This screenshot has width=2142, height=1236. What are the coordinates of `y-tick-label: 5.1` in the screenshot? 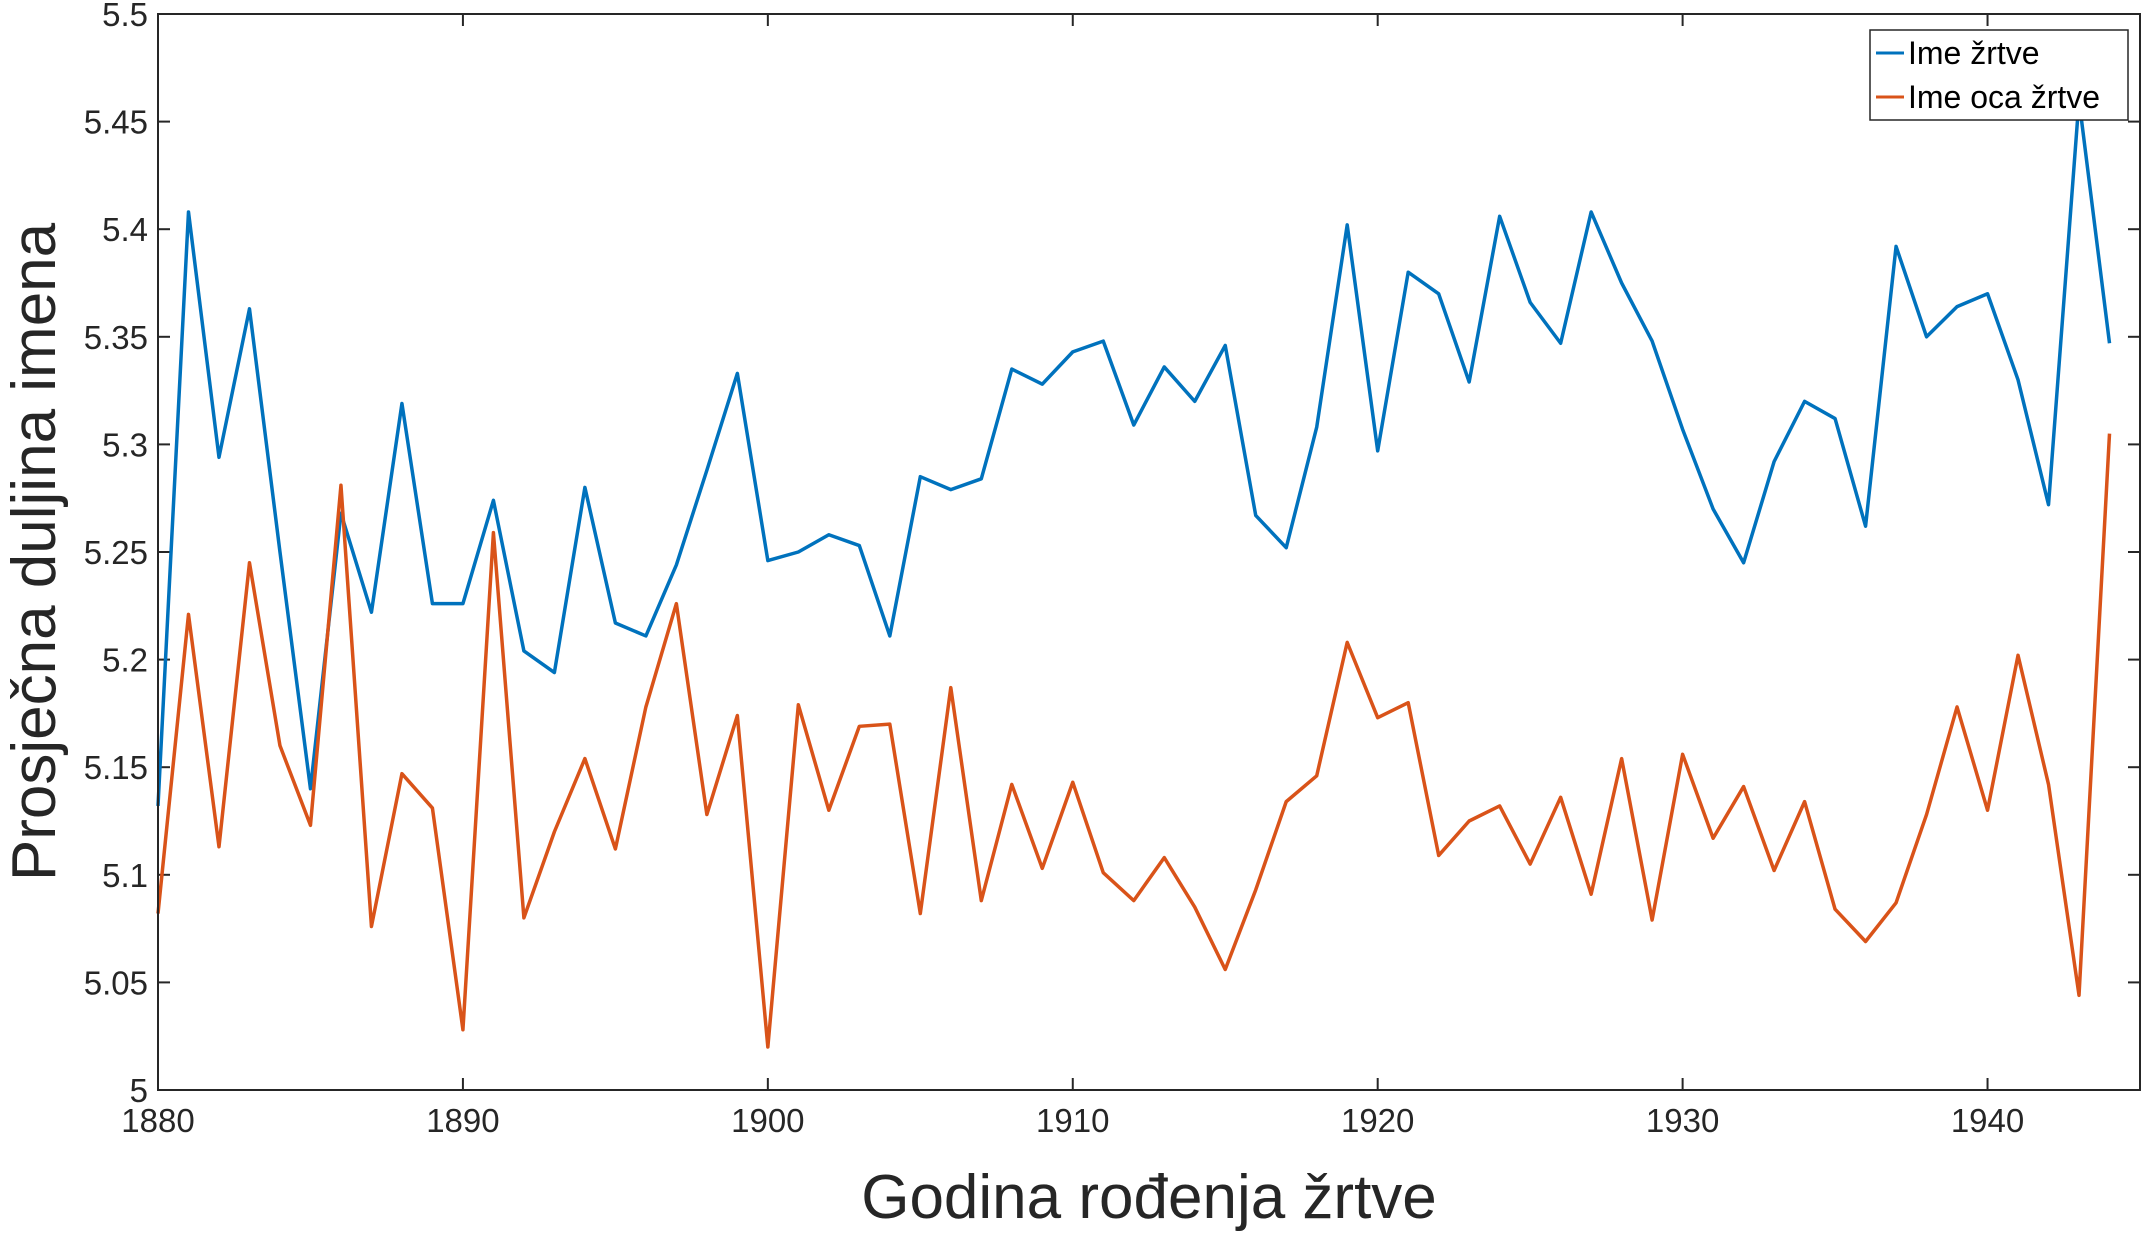 It's located at (125, 875).